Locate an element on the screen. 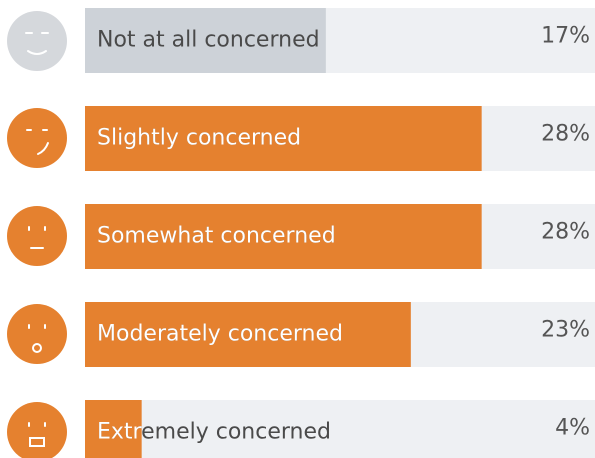  category-label-on-bar: Moderately concerned is located at coordinates (220, 334).